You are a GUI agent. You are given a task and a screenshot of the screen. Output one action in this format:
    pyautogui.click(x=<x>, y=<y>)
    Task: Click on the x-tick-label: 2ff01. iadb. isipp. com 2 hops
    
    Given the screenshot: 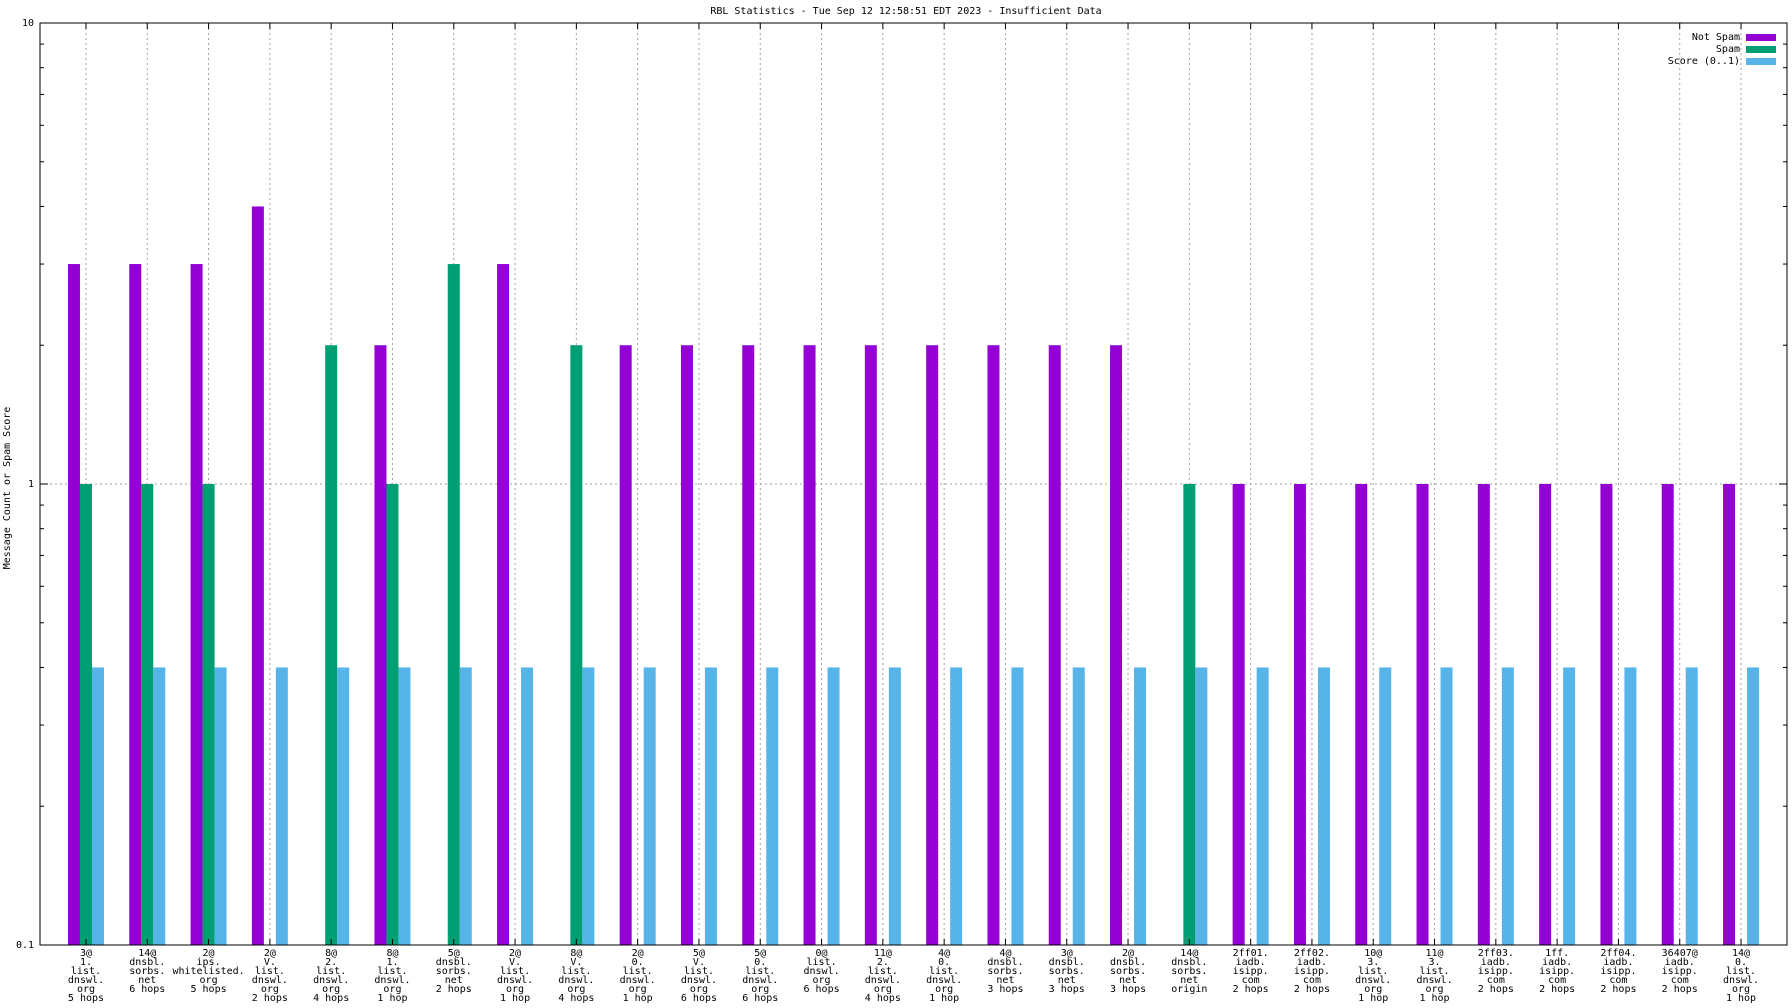 What is the action you would take?
    pyautogui.click(x=1251, y=971)
    